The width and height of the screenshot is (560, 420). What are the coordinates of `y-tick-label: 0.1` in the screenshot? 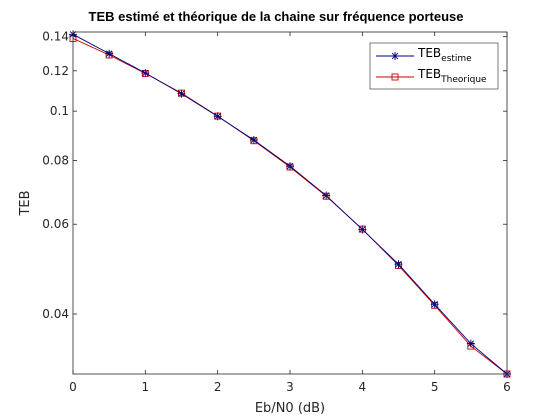 It's located at (59, 111).